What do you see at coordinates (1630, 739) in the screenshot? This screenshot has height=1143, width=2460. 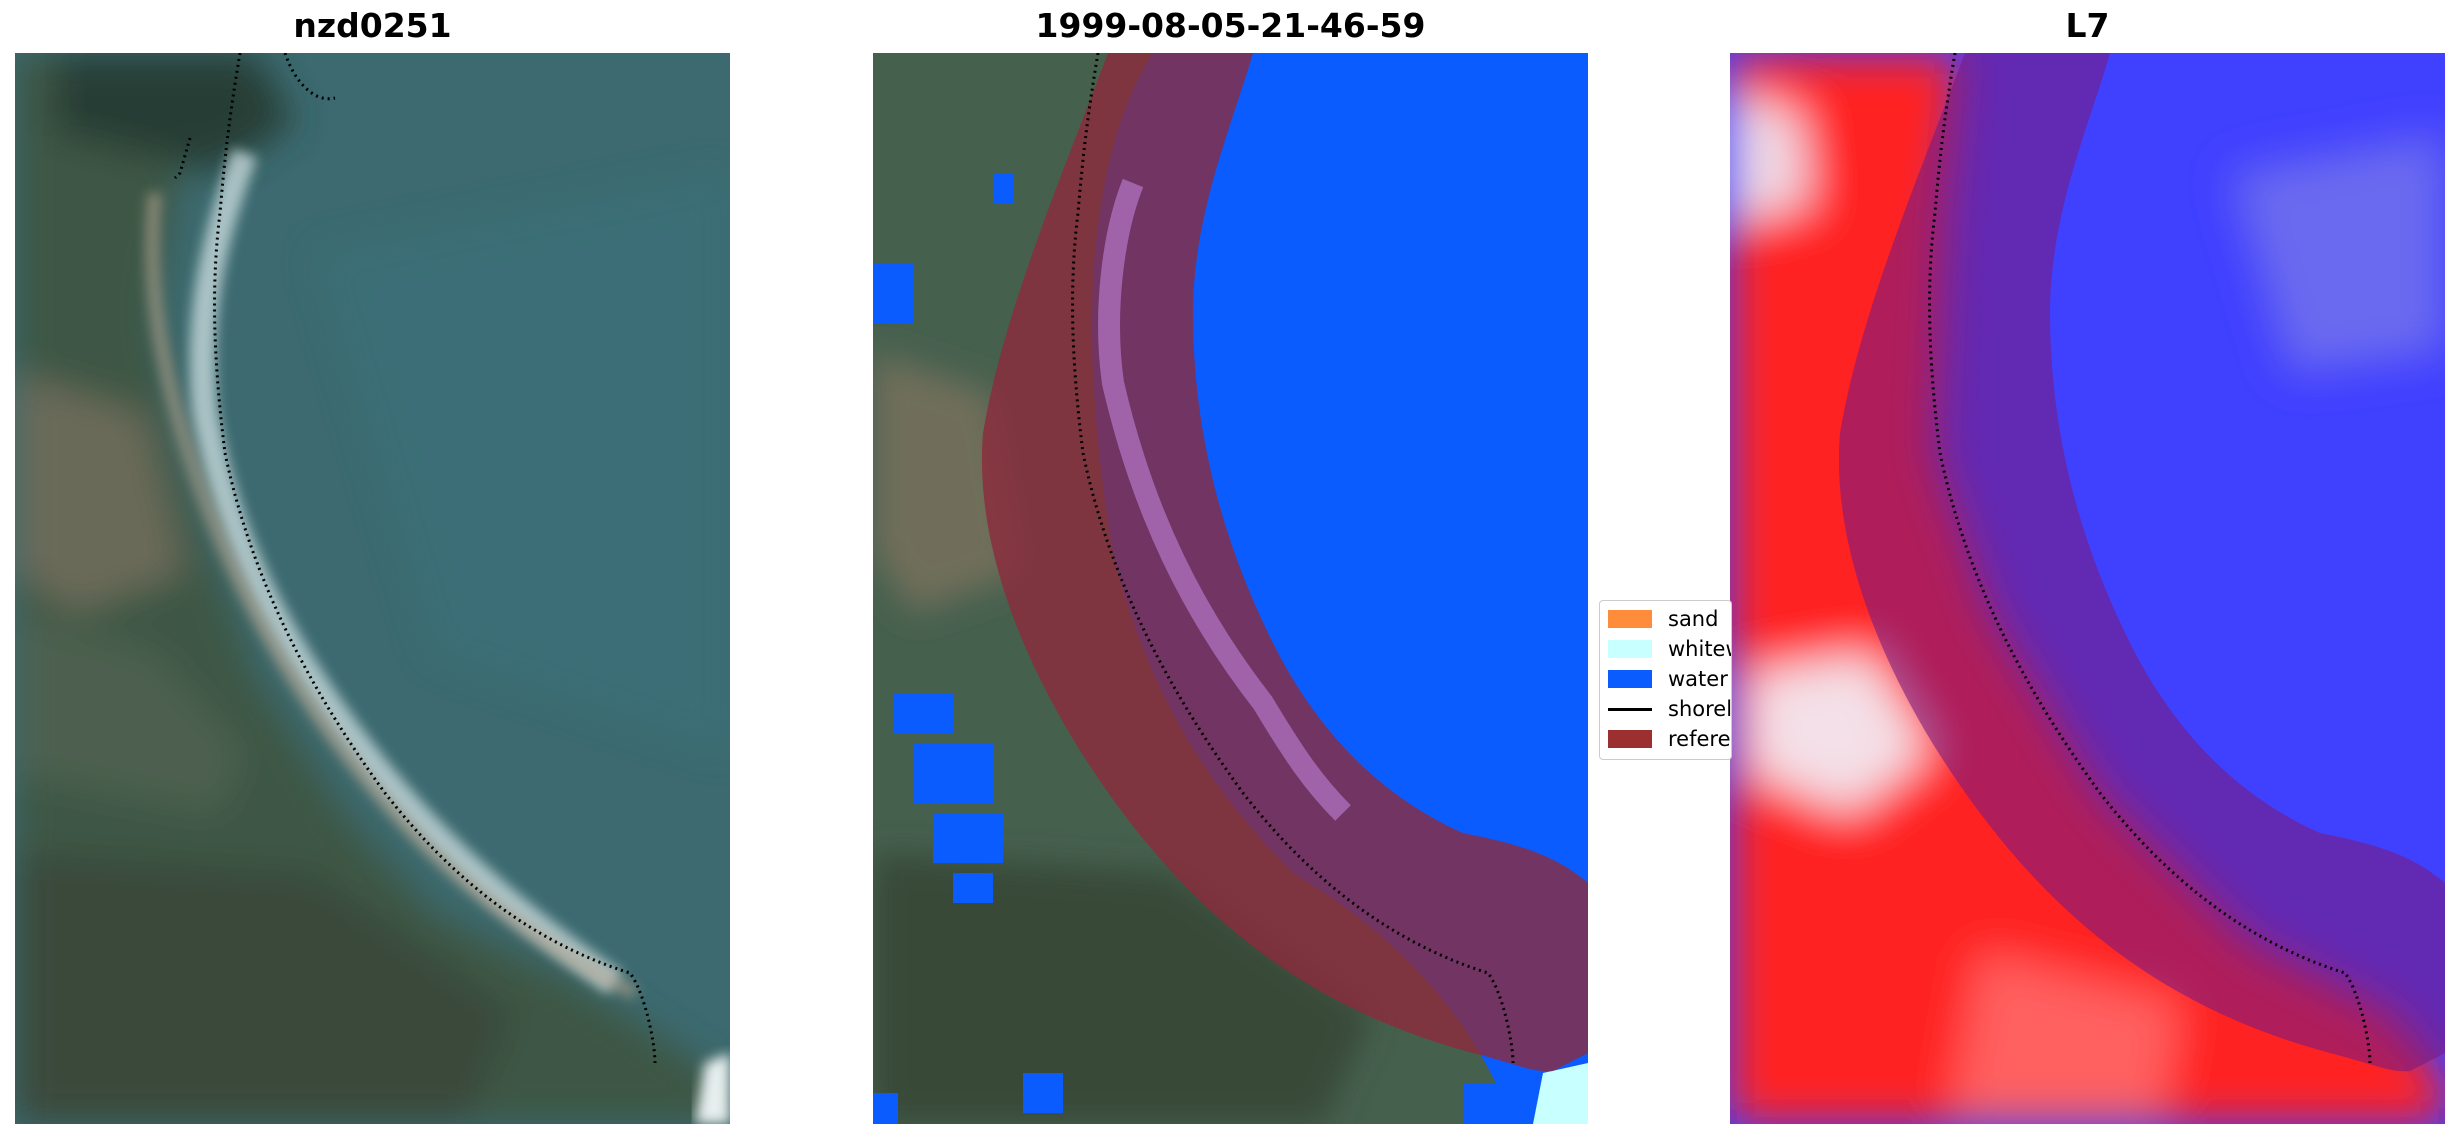 I see `reference-buffer-swatch` at bounding box center [1630, 739].